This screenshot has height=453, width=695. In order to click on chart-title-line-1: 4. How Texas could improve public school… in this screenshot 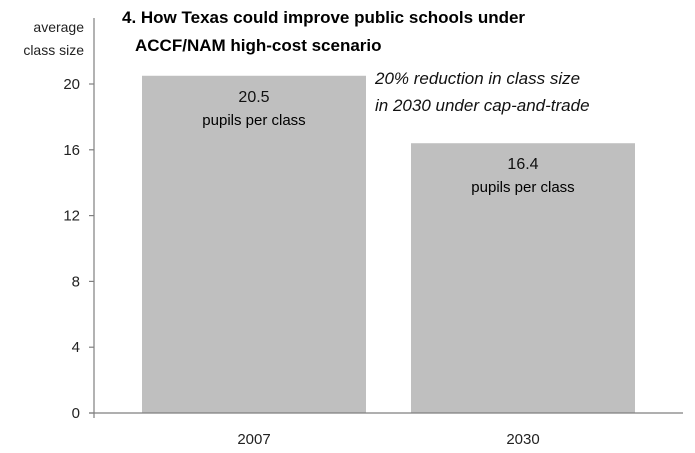, I will do `click(323, 17)`.